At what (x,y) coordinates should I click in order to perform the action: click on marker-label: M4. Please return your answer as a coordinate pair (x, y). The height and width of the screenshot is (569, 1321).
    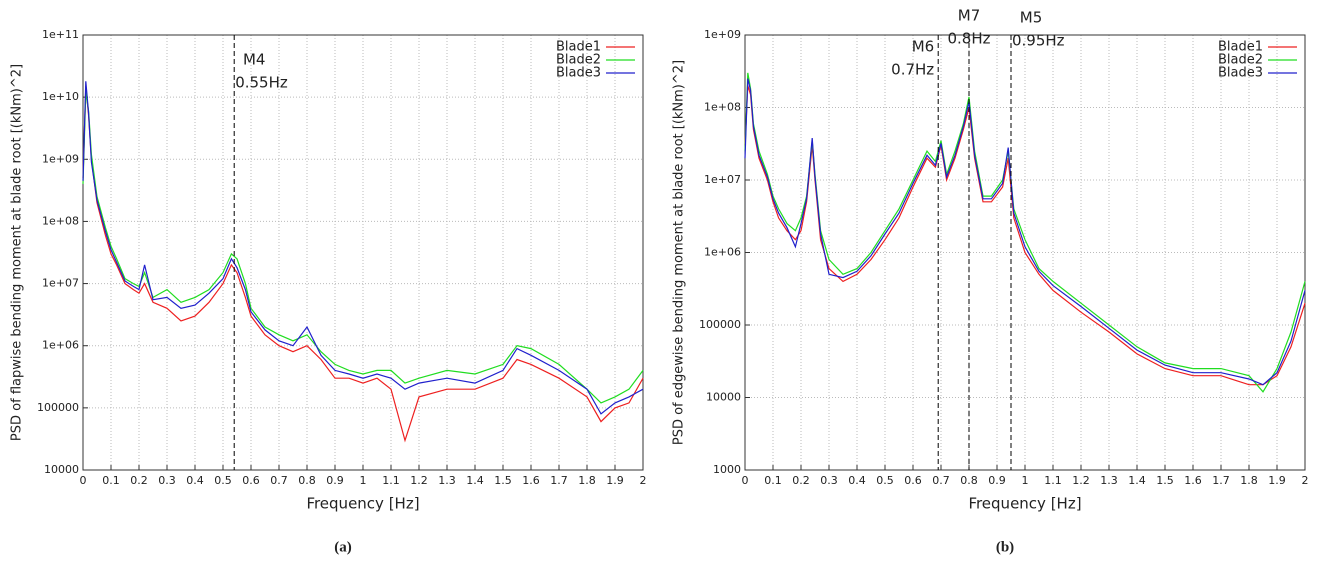
    Looking at the image, I should click on (254, 60).